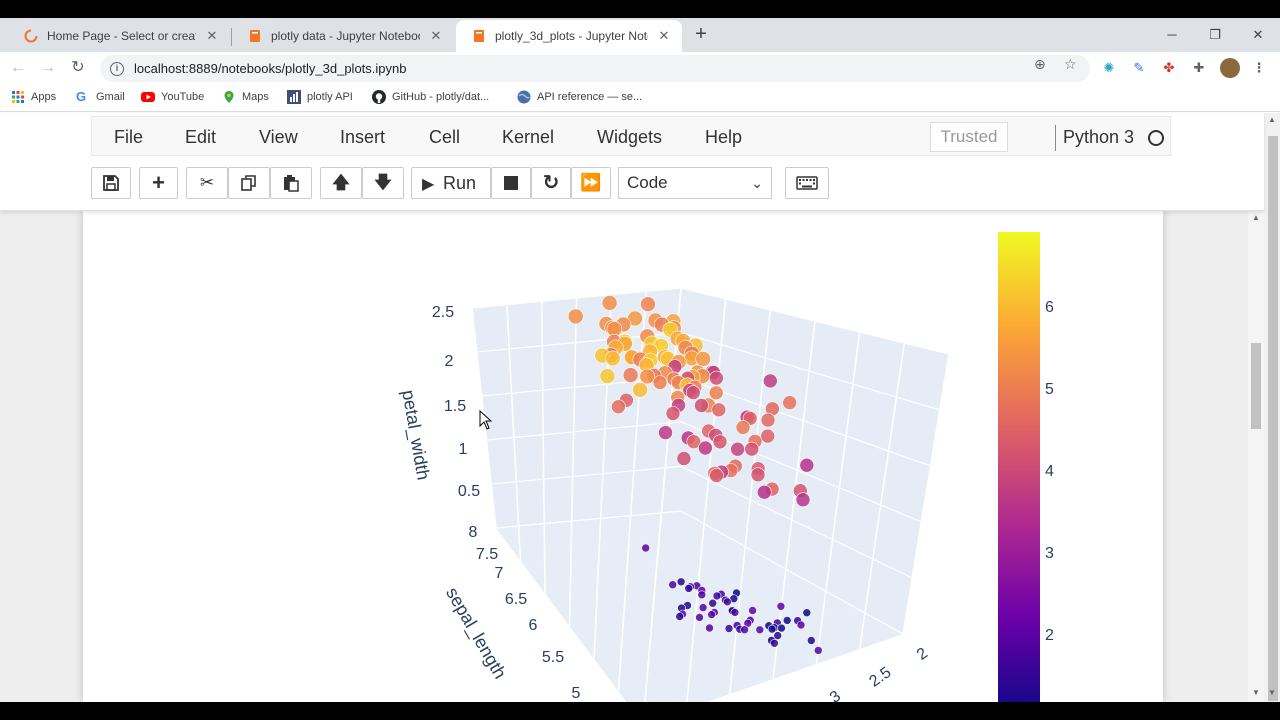 The height and width of the screenshot is (720, 1280). Describe the element at coordinates (724, 137) in the screenshot. I see `menu-help: Help` at that location.